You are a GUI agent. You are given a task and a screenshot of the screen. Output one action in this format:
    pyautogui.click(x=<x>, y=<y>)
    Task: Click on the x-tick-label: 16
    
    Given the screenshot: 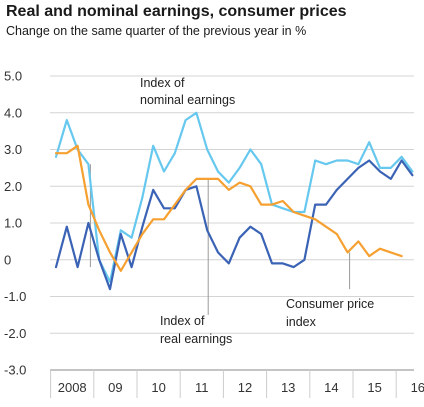 What is the action you would take?
    pyautogui.click(x=417, y=387)
    